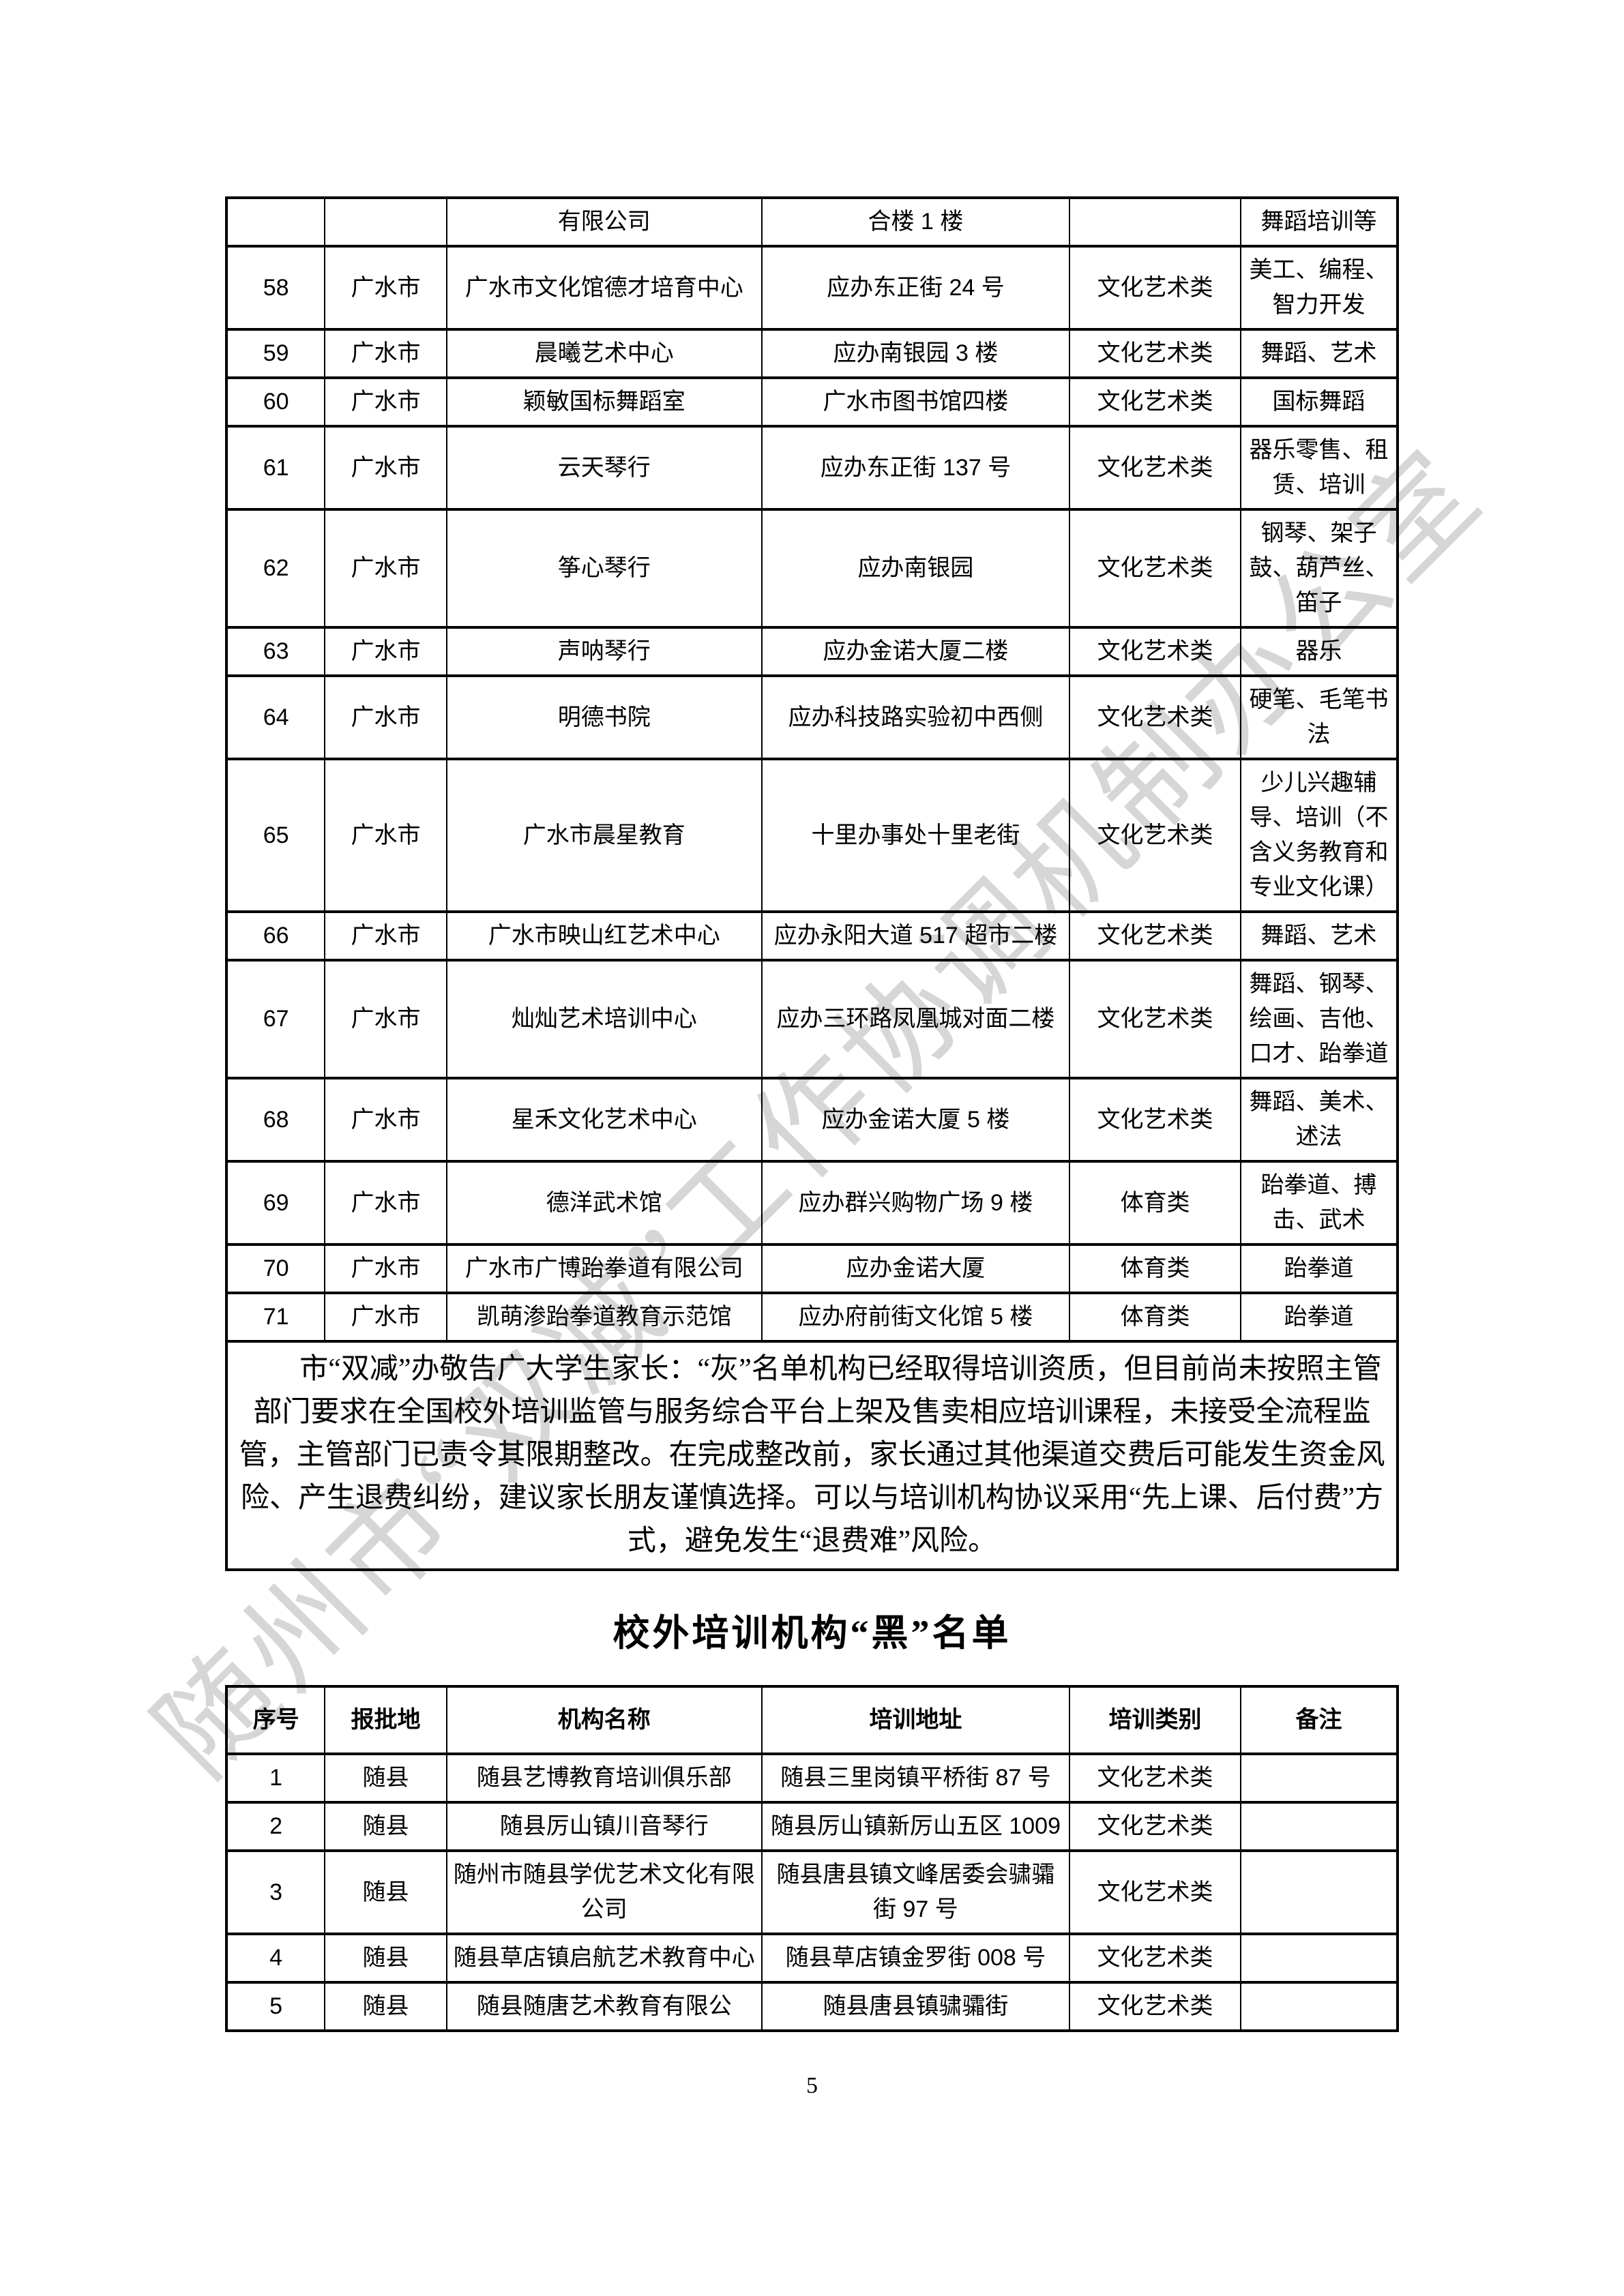 The height and width of the screenshot is (2296, 1624). Describe the element at coordinates (604, 1318) in the screenshot. I see `cell-institution: 凯萌渗跆拳道教育示范馆` at that location.